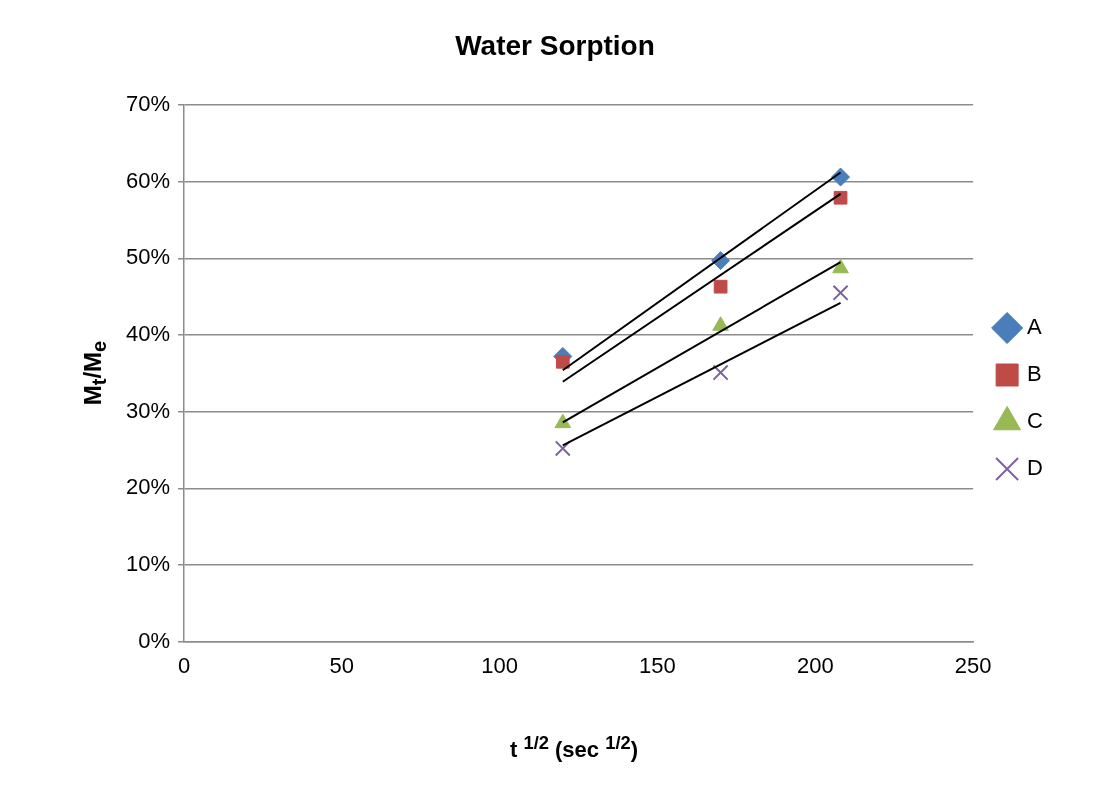 This screenshot has width=1103, height=800. Describe the element at coordinates (1035, 421) in the screenshot. I see `legend-label: C` at that location.